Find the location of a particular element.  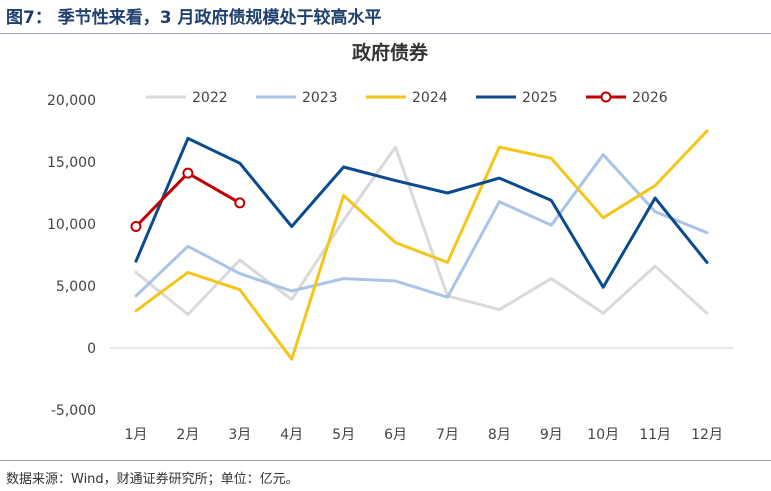

x-axis: 1月 2月 3月 4月 5月 6月 7月 8月 9月 10月 11月 12月 is located at coordinates (423, 435).